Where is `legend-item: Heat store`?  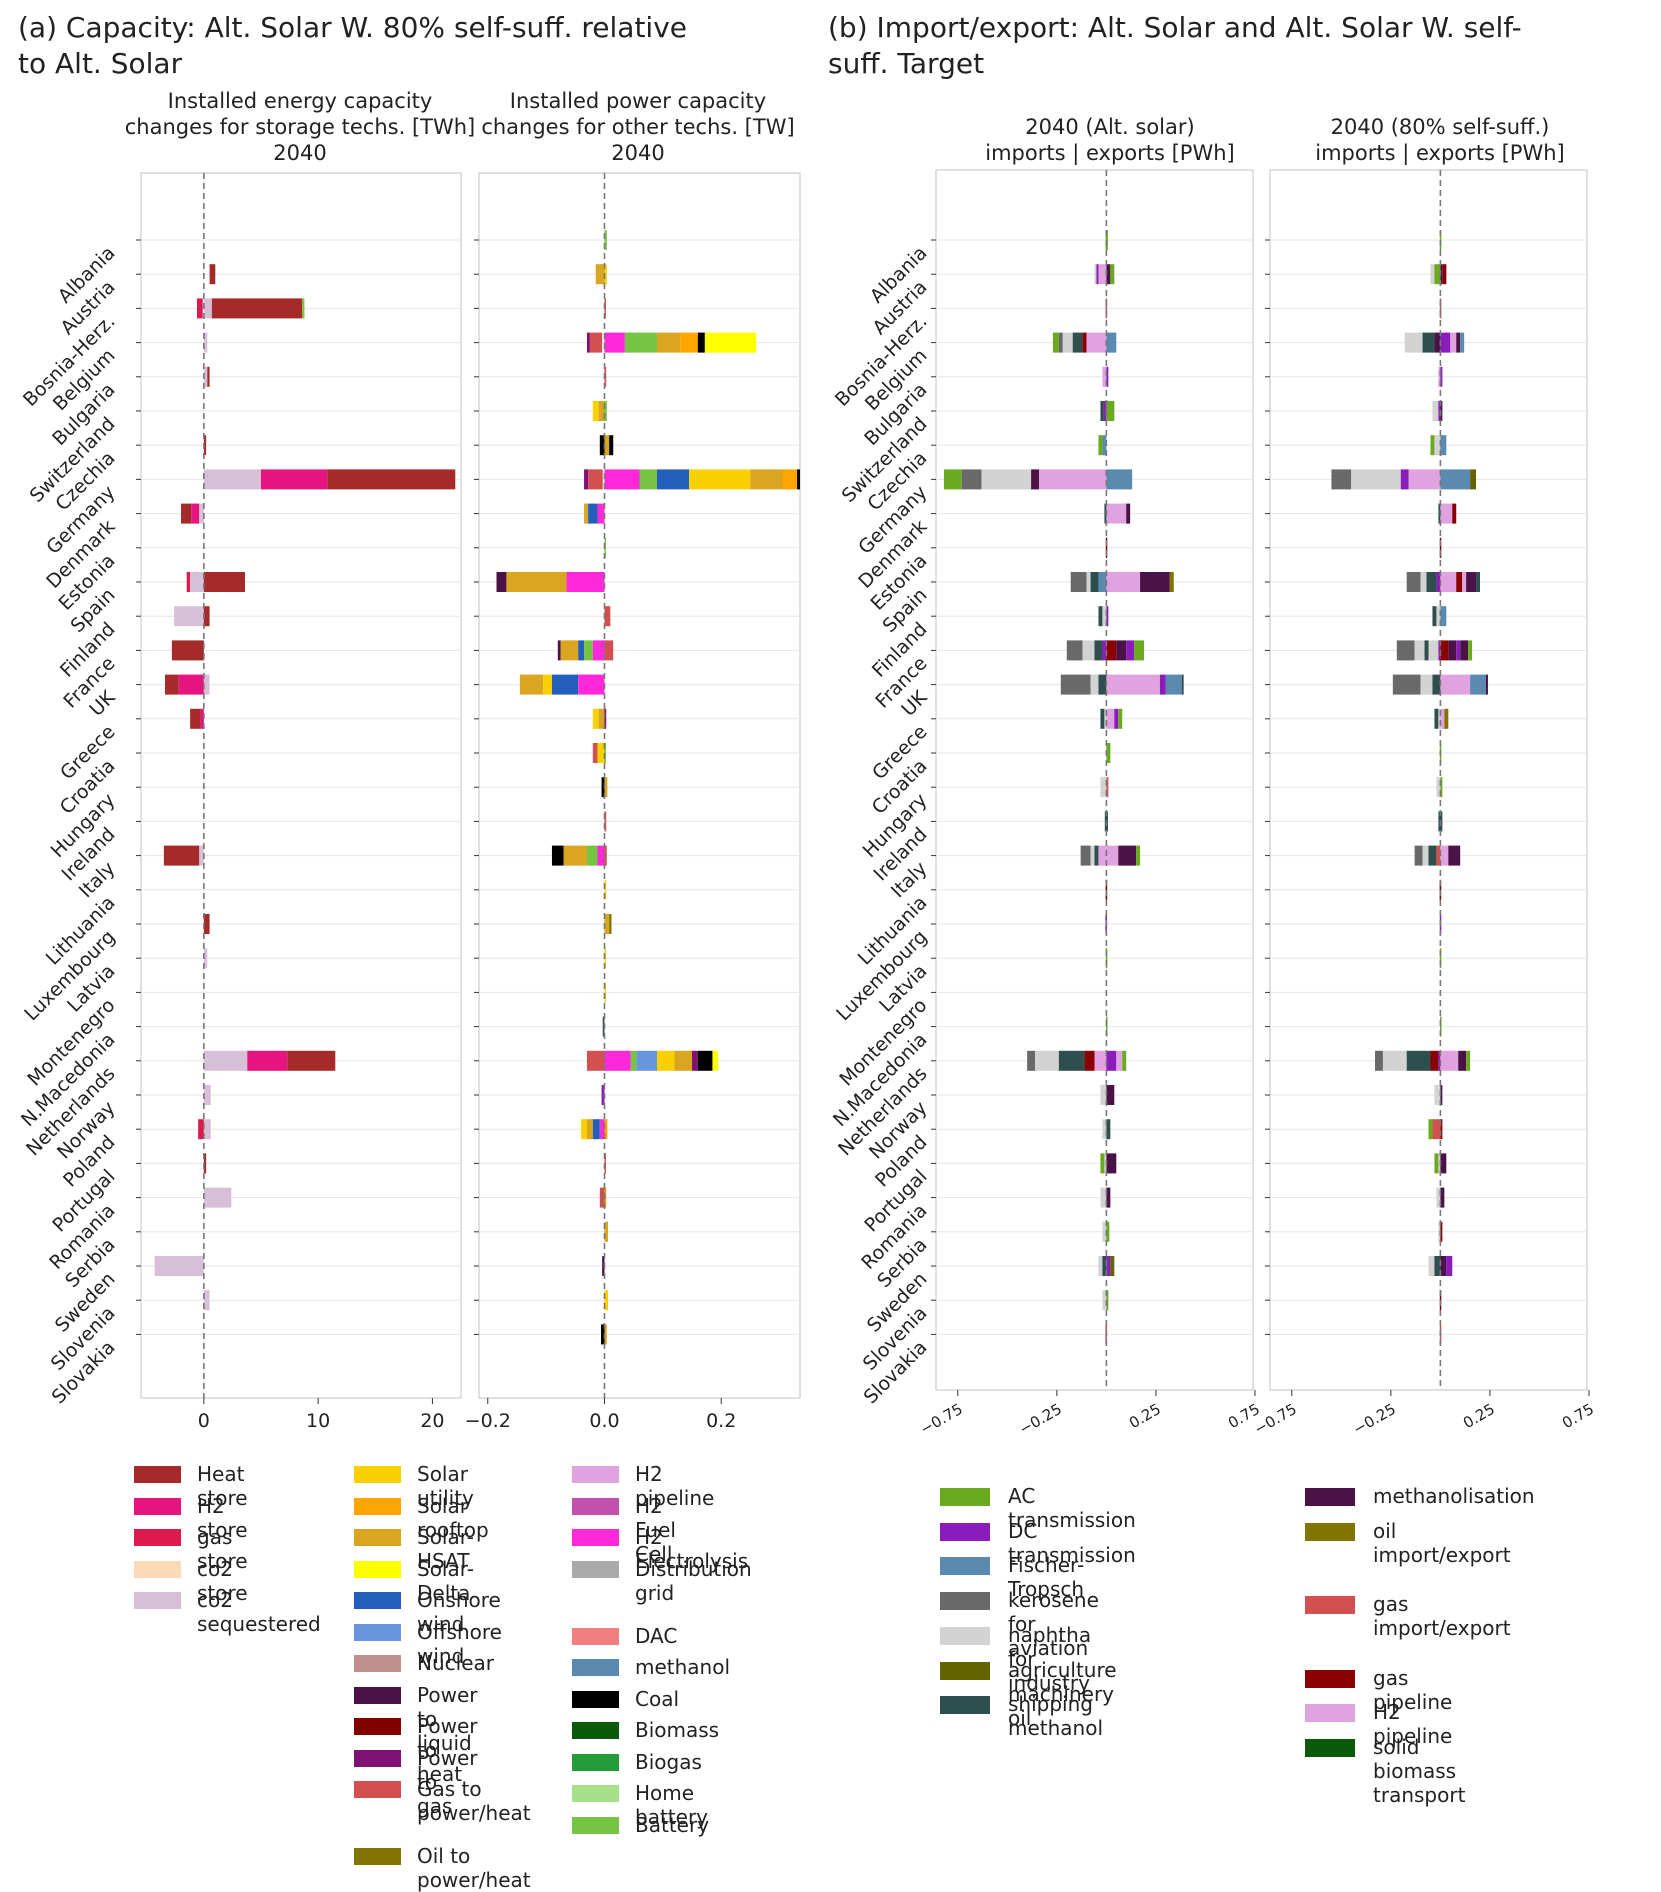
legend-item: Heat store is located at coordinates (191, 1486).